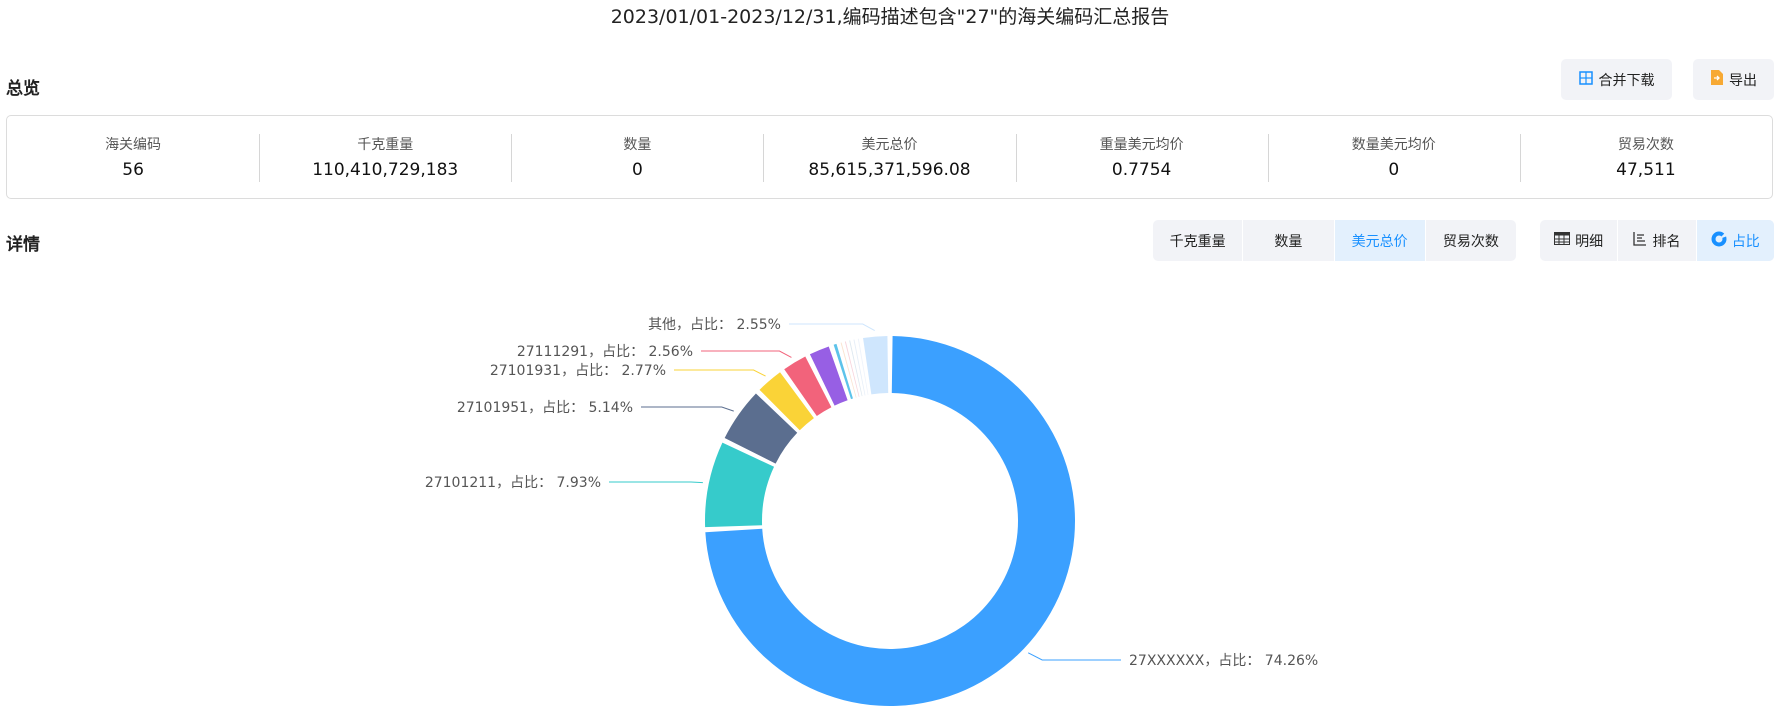 This screenshot has height=717, width=1780. Describe the element at coordinates (385, 170) in the screenshot. I see `metric-value: 110,410,729,183` at that location.